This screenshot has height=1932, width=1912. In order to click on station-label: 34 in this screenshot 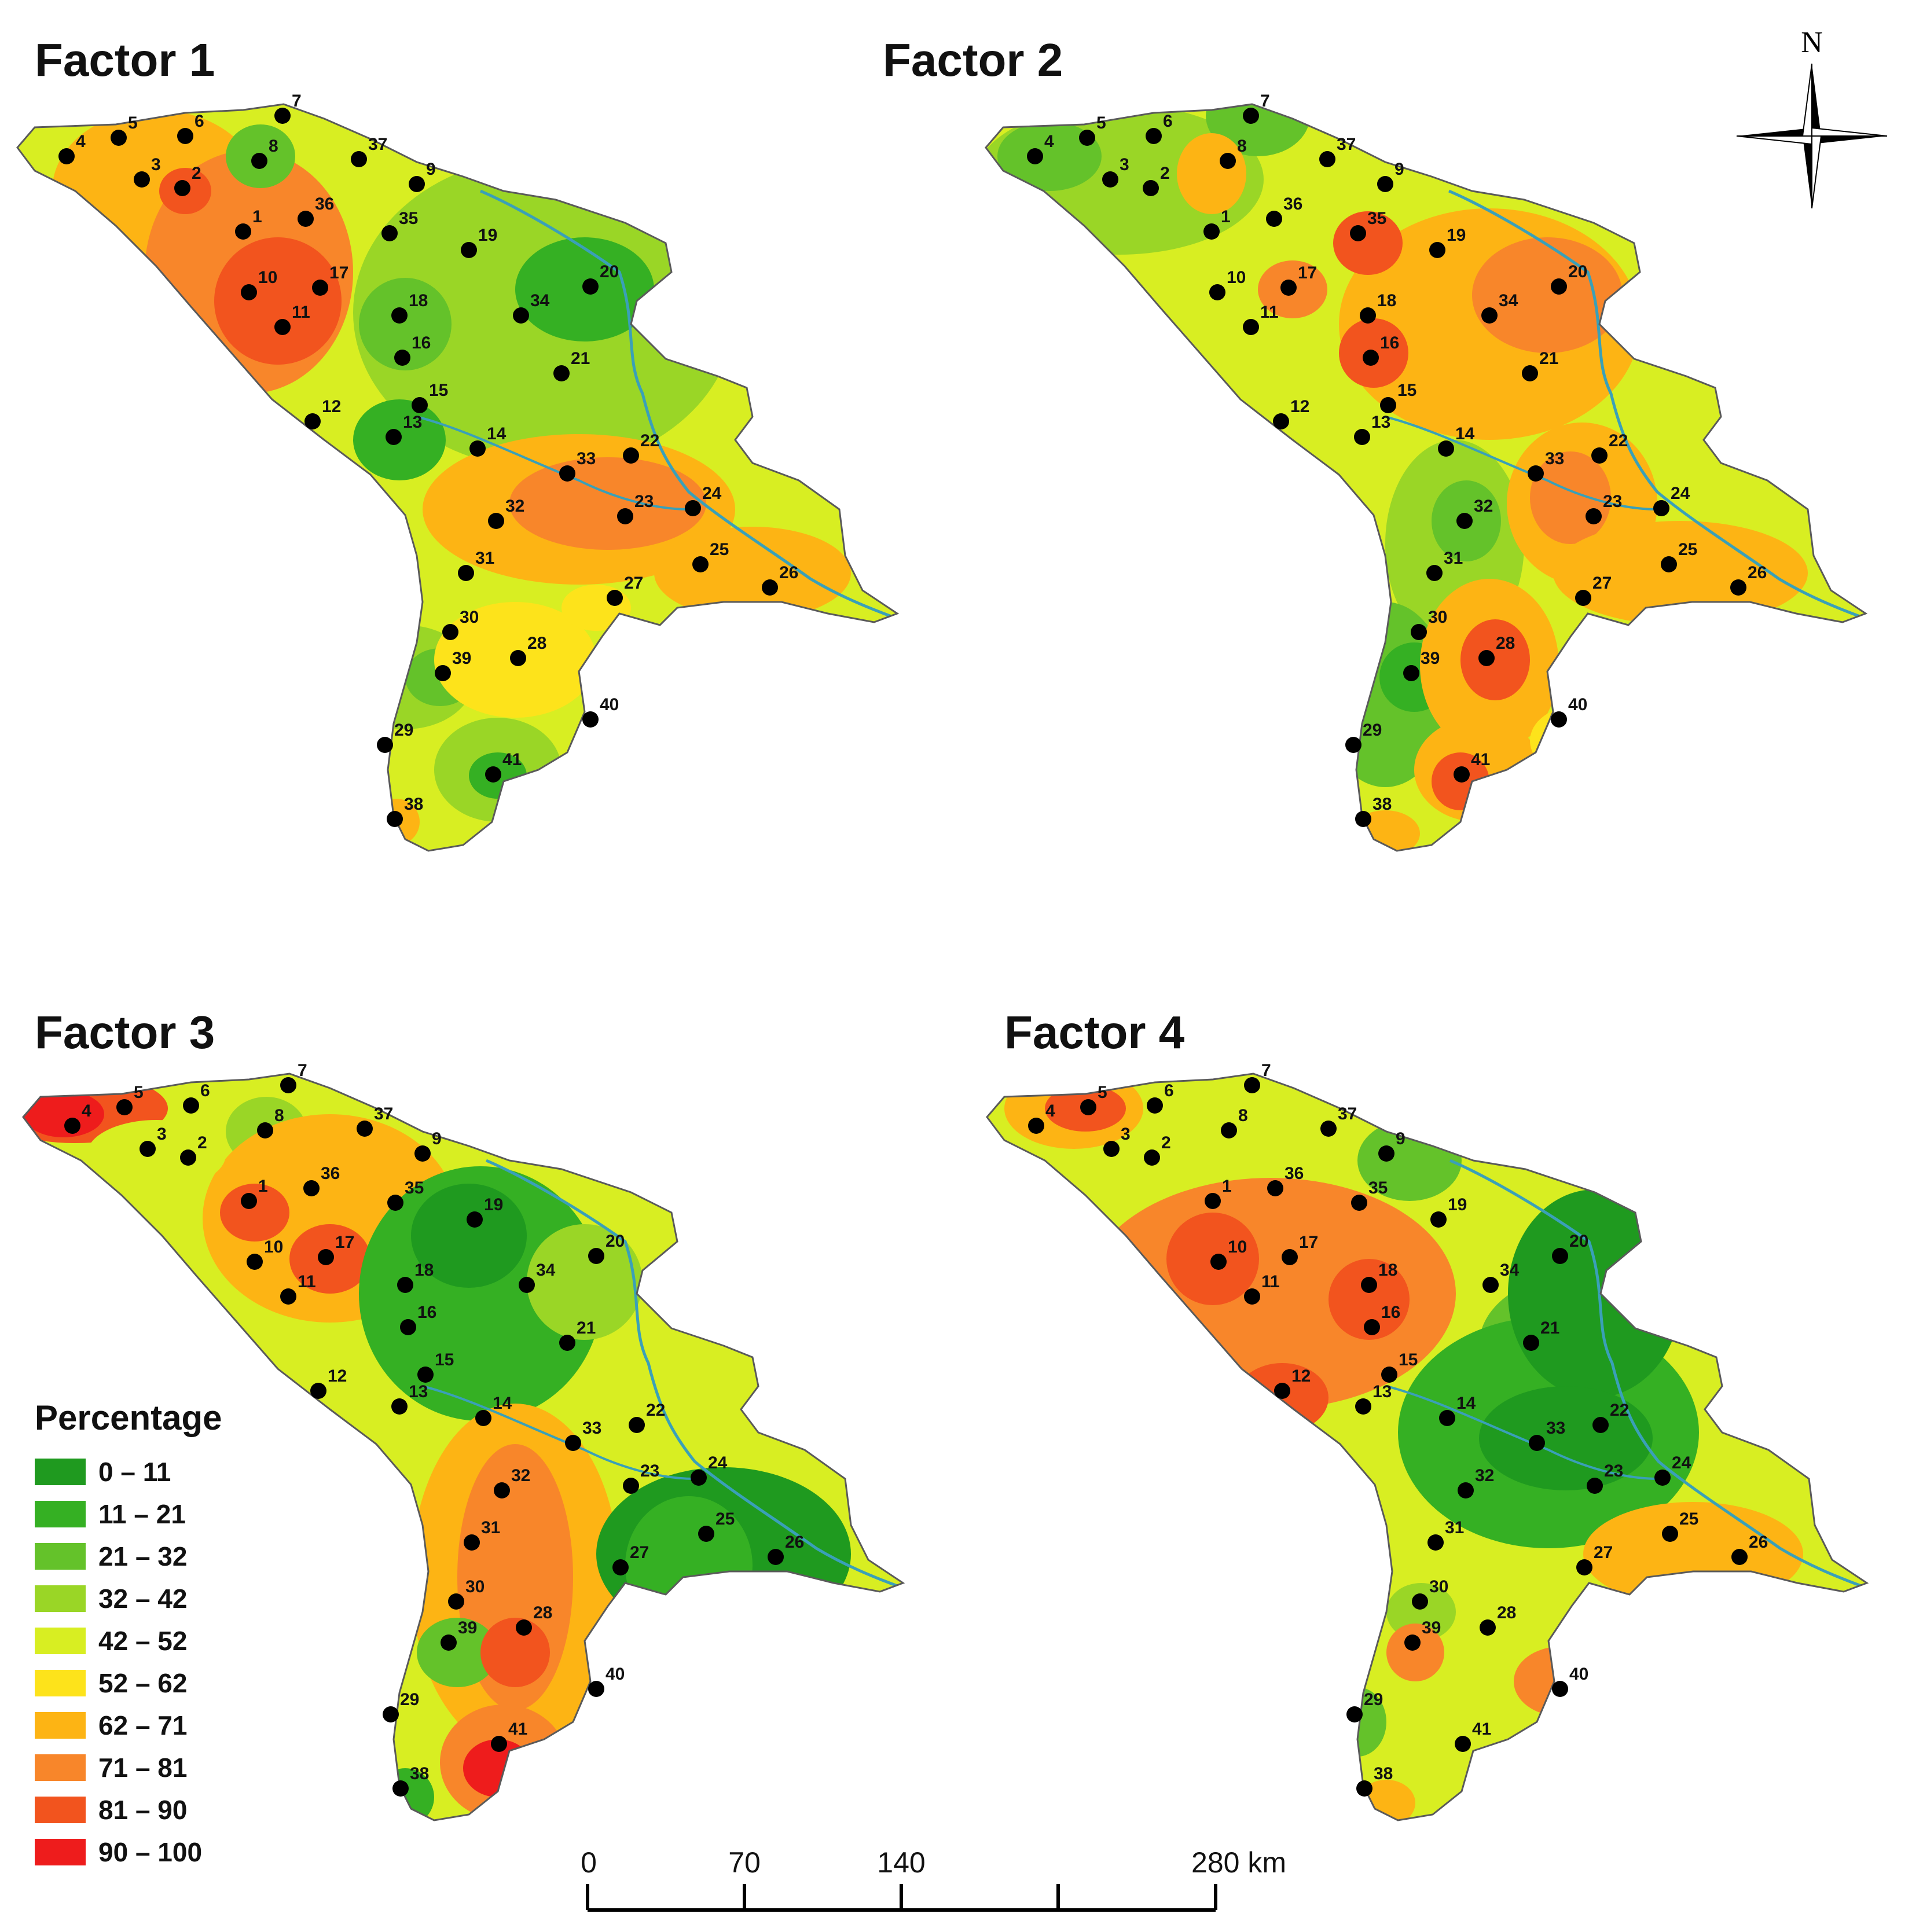, I will do `click(540, 300)`.